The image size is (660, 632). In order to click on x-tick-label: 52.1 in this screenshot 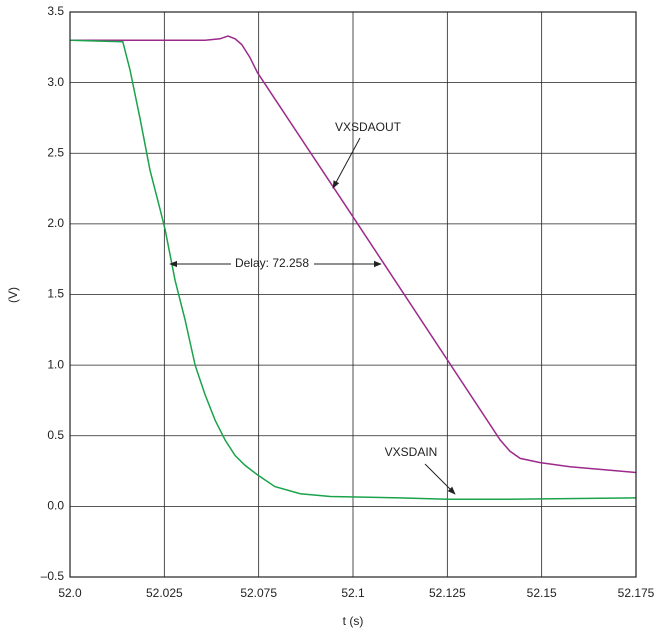, I will do `click(353, 593)`.